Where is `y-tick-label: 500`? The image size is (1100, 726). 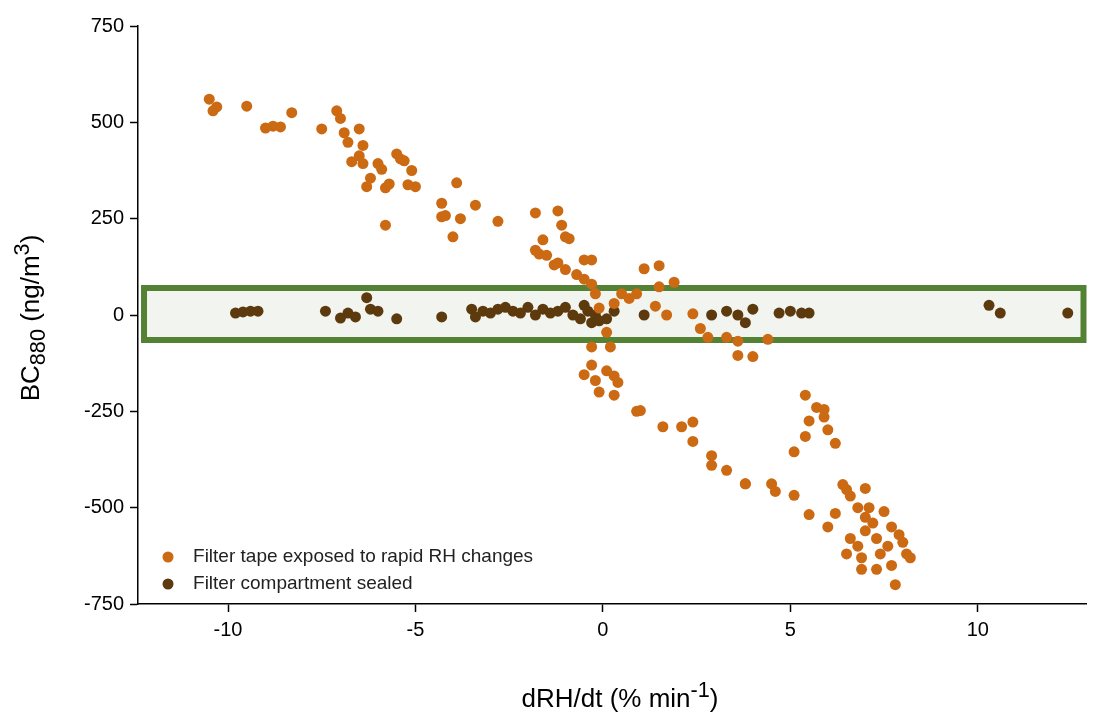 y-tick-label: 500 is located at coordinates (107, 120).